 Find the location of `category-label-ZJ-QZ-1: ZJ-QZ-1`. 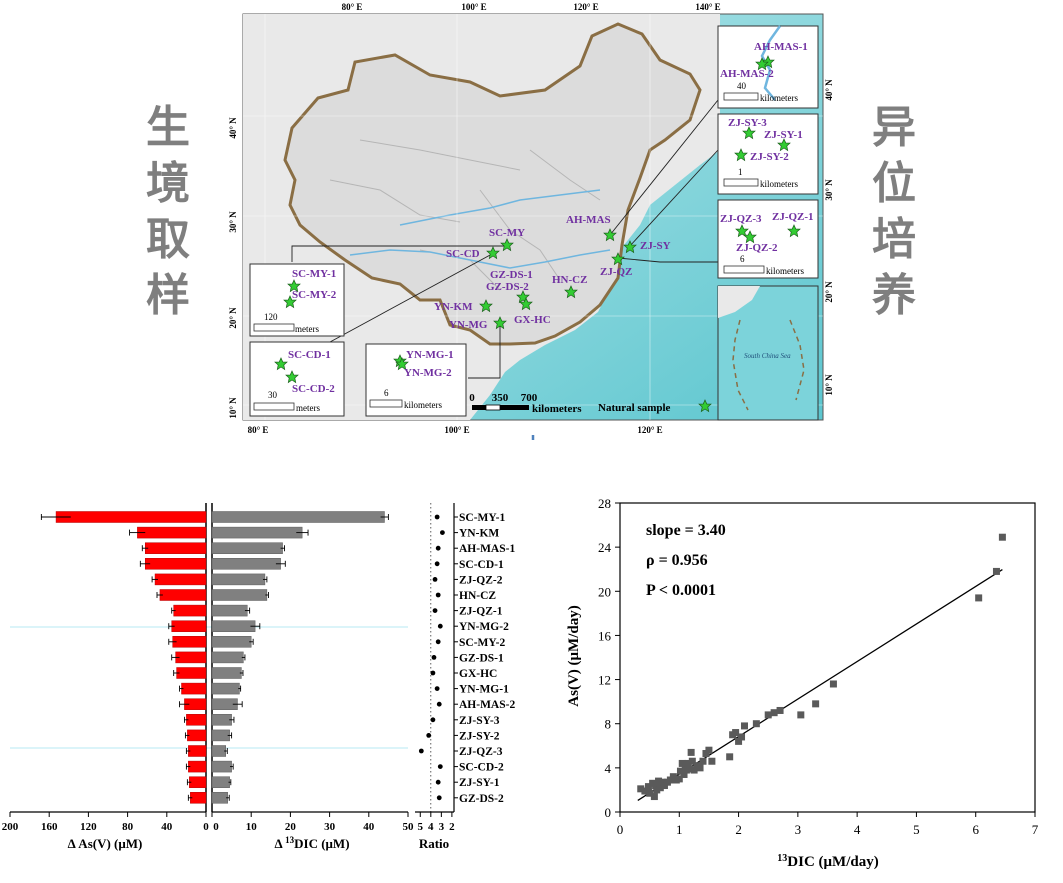

category-label-ZJ-QZ-1: ZJ-QZ-1 is located at coordinates (481, 612).